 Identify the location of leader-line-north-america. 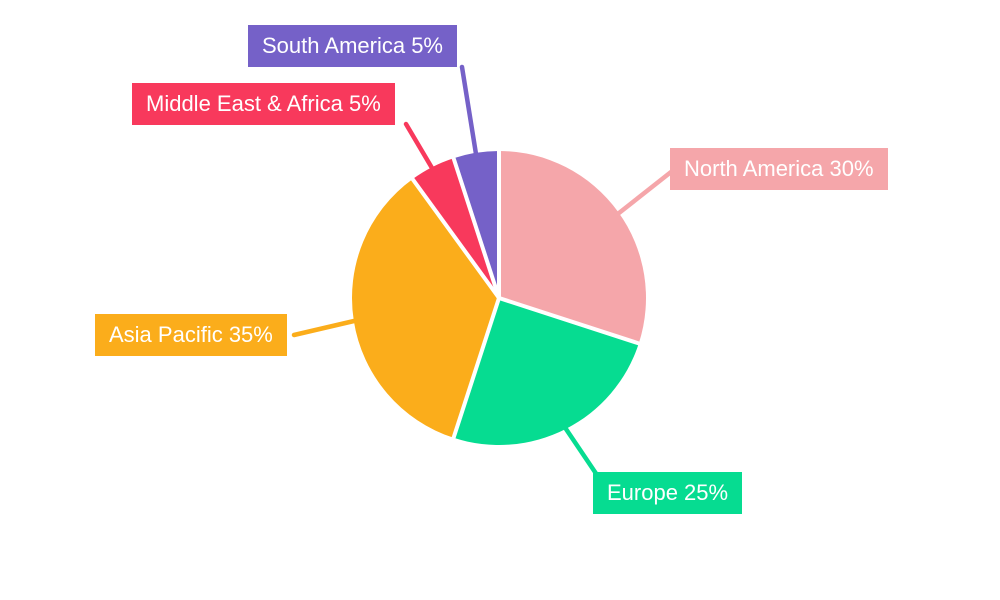
(645, 192).